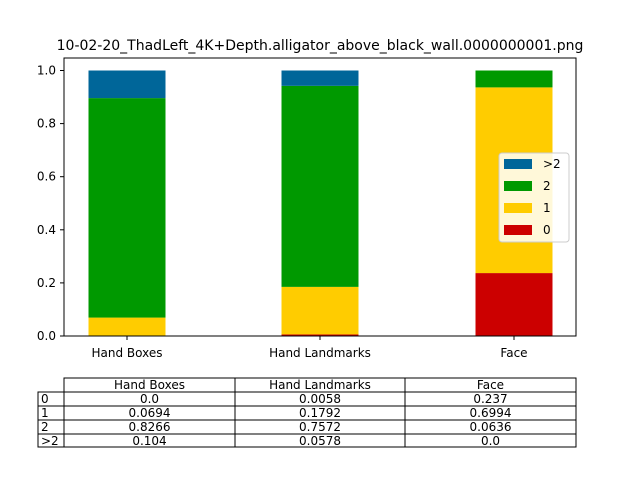 The height and width of the screenshot is (480, 640). I want to click on table-cell: 0.8266, so click(150, 427).